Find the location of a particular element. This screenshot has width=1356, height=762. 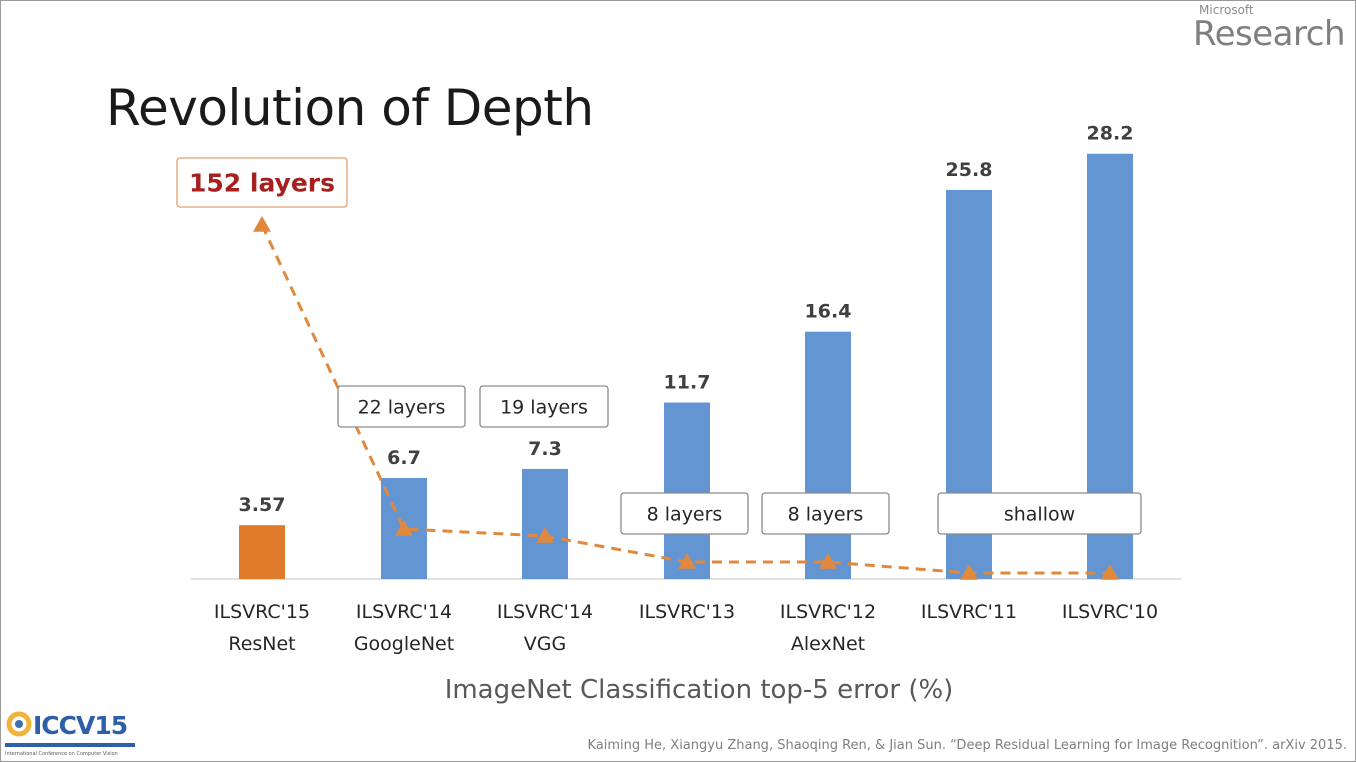

x-axis-label: ImageNet Classification top-5 error (%) is located at coordinates (699, 690).